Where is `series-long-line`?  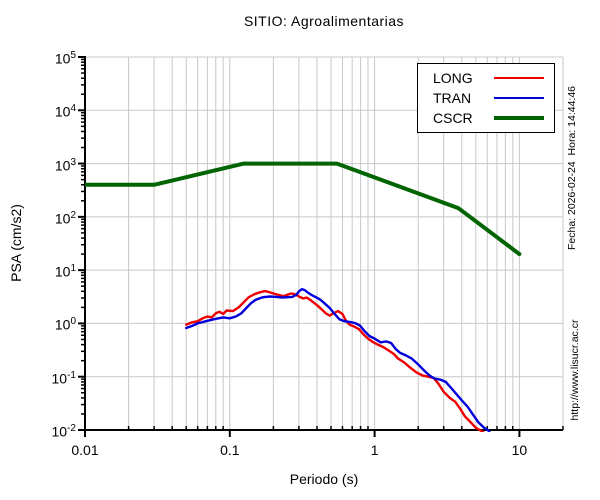 series-long-line is located at coordinates (334, 360).